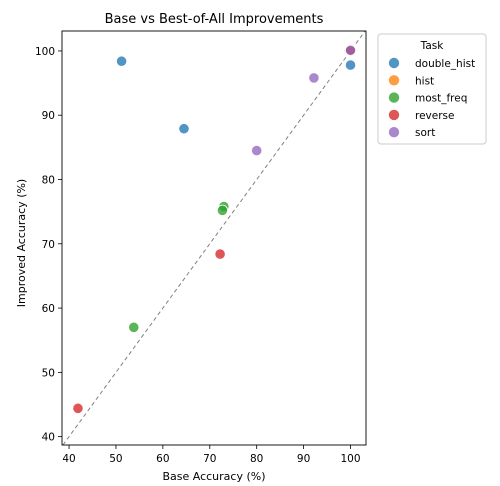 This screenshot has height=486, width=500. I want to click on y-tick-label: 70, so click(48, 245).